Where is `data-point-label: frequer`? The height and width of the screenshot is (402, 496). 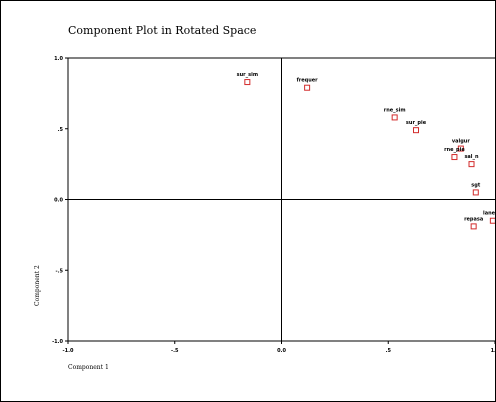
data-point-label: frequer is located at coordinates (308, 81).